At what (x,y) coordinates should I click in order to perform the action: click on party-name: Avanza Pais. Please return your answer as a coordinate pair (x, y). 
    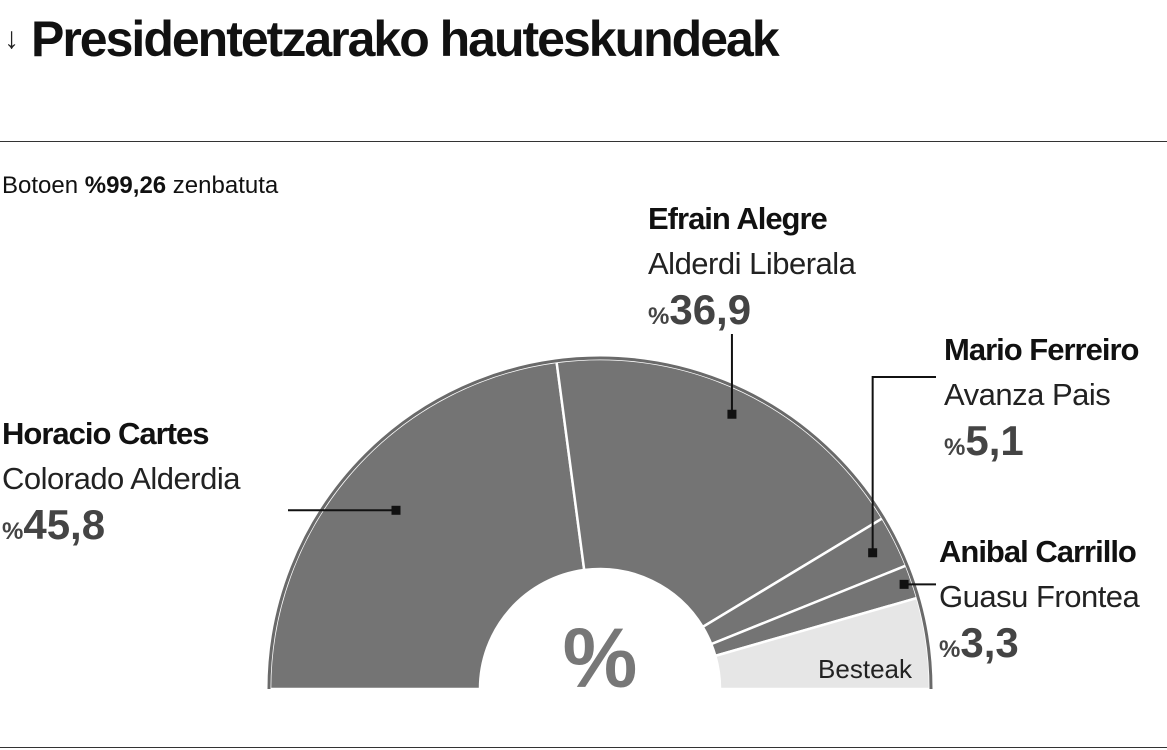
    Looking at the image, I should click on (1027, 394).